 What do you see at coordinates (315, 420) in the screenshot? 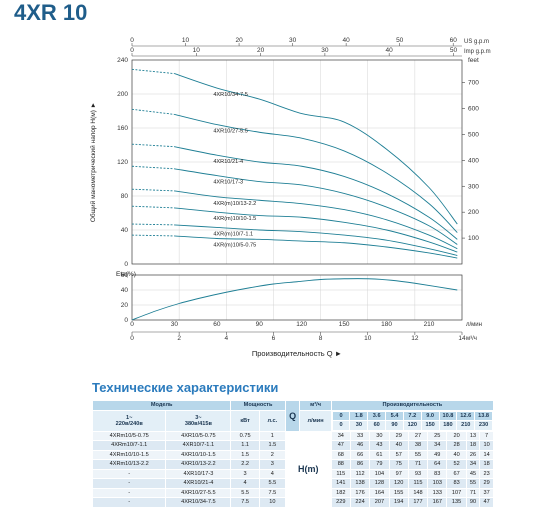
I see `th-lmin: л/мин` at bounding box center [315, 420].